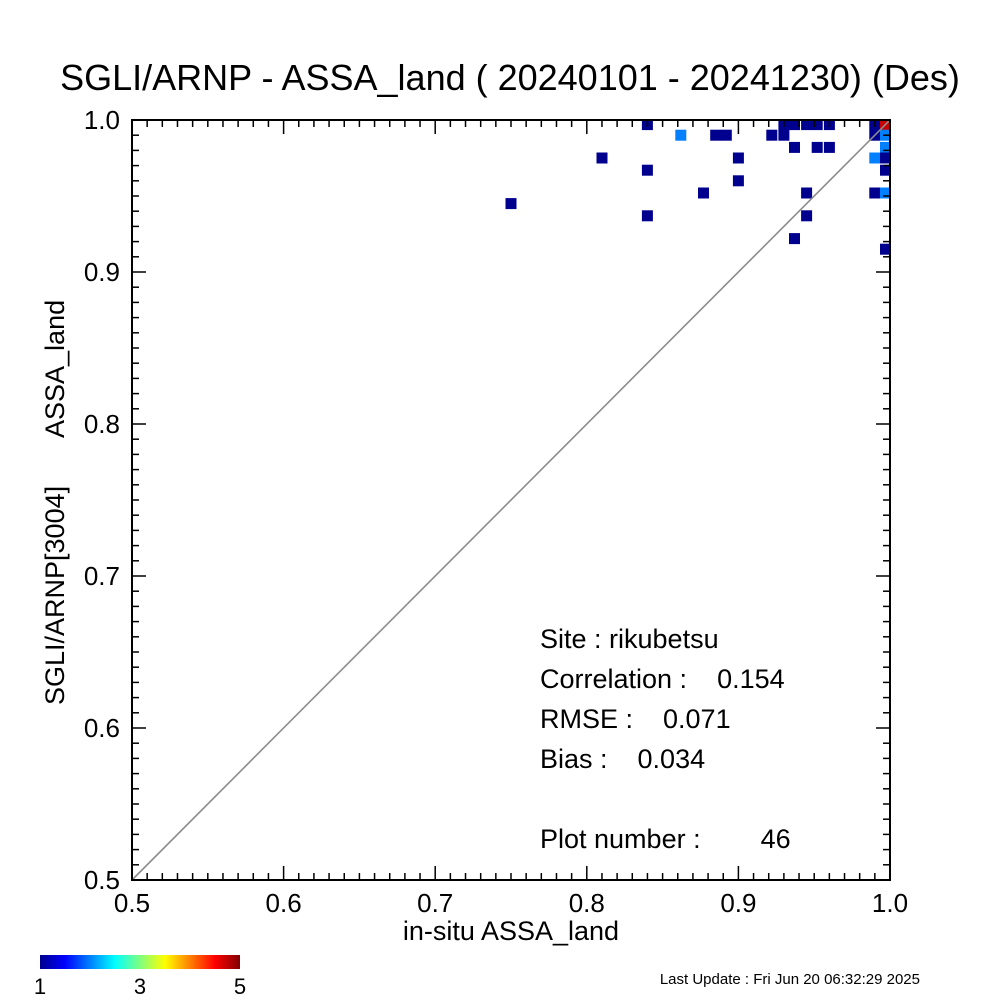 The image size is (1000, 1000). Describe the element at coordinates (662, 679) in the screenshot. I see `stat-correlation: Correlation : 0.154` at that location.